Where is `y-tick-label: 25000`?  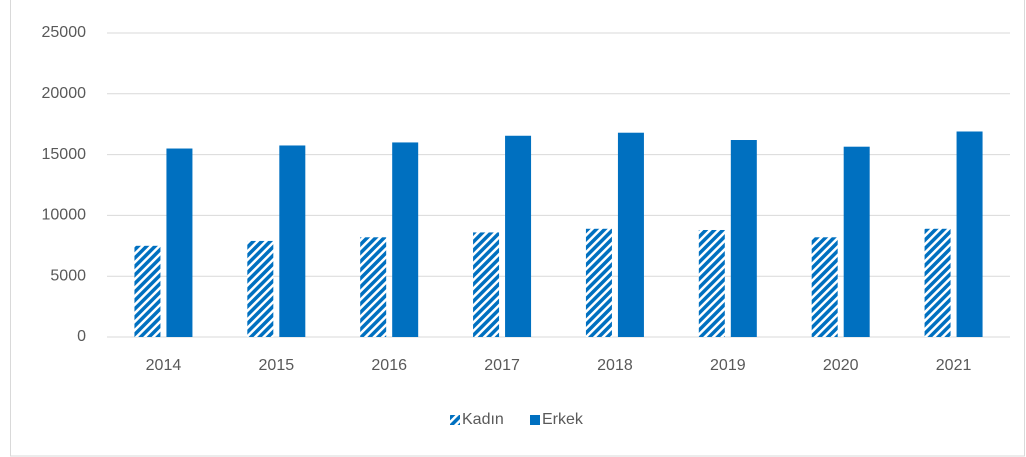 y-tick-label: 25000 is located at coordinates (64, 32).